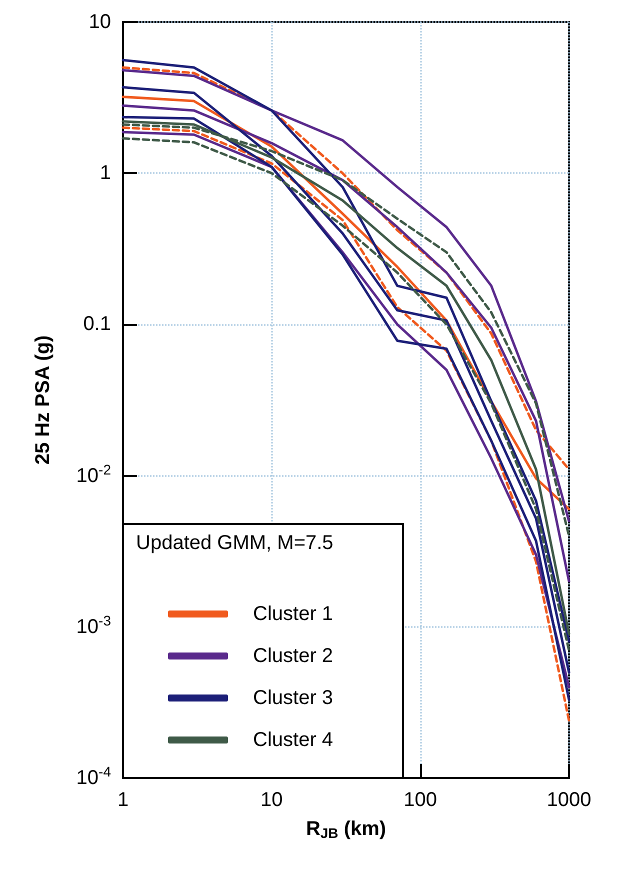 This screenshot has width=624, height=887. What do you see at coordinates (293, 698) in the screenshot?
I see `legend-label: Cluster 3` at bounding box center [293, 698].